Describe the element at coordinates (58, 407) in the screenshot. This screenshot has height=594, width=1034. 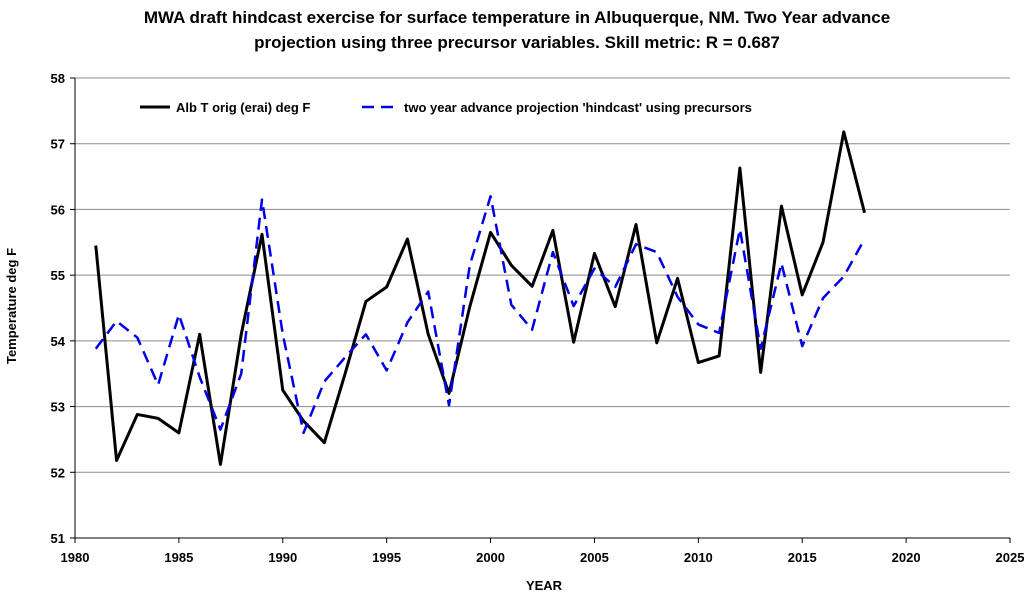
I see `y-tick-label: 53` at that location.